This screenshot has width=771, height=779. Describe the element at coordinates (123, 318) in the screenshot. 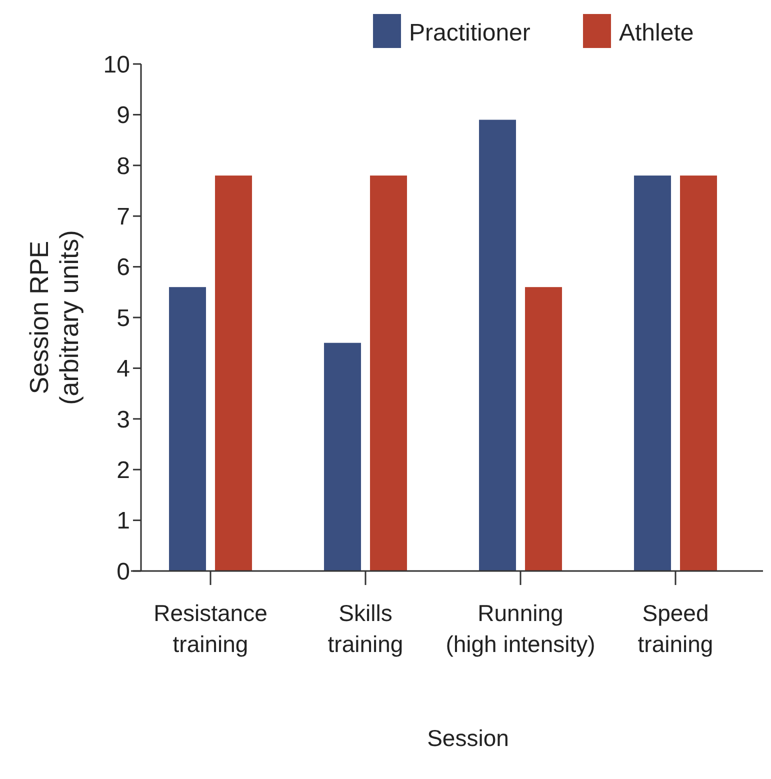

I see `y-tick-label: 5` at that location.